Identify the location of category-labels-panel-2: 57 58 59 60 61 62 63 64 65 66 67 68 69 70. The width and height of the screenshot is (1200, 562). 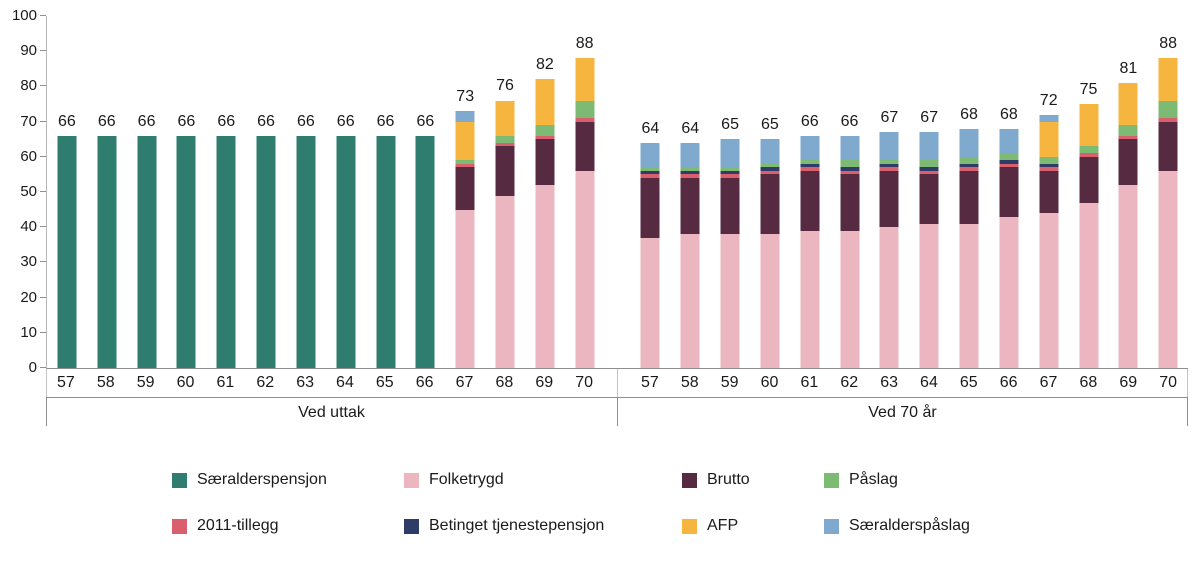
(909, 383).